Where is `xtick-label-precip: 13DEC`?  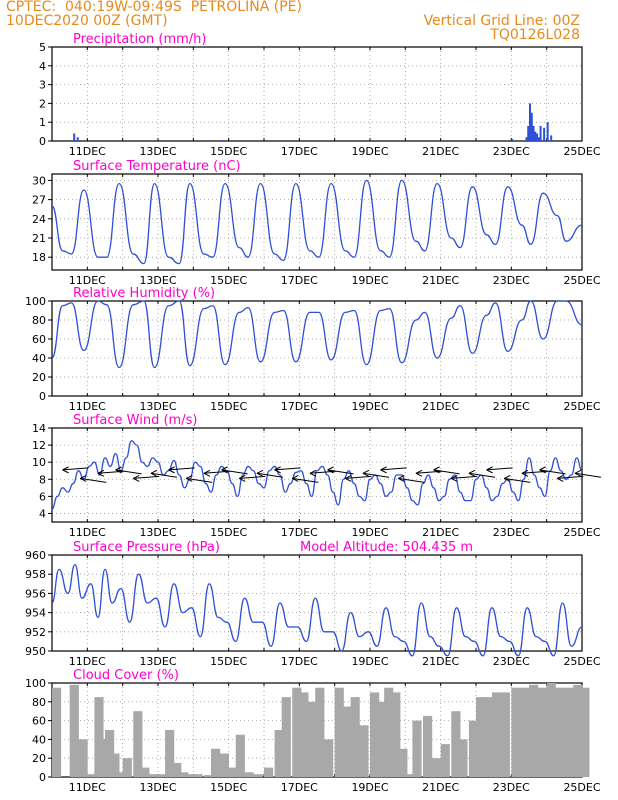
xtick-label-precip: 13DEC is located at coordinates (157, 151).